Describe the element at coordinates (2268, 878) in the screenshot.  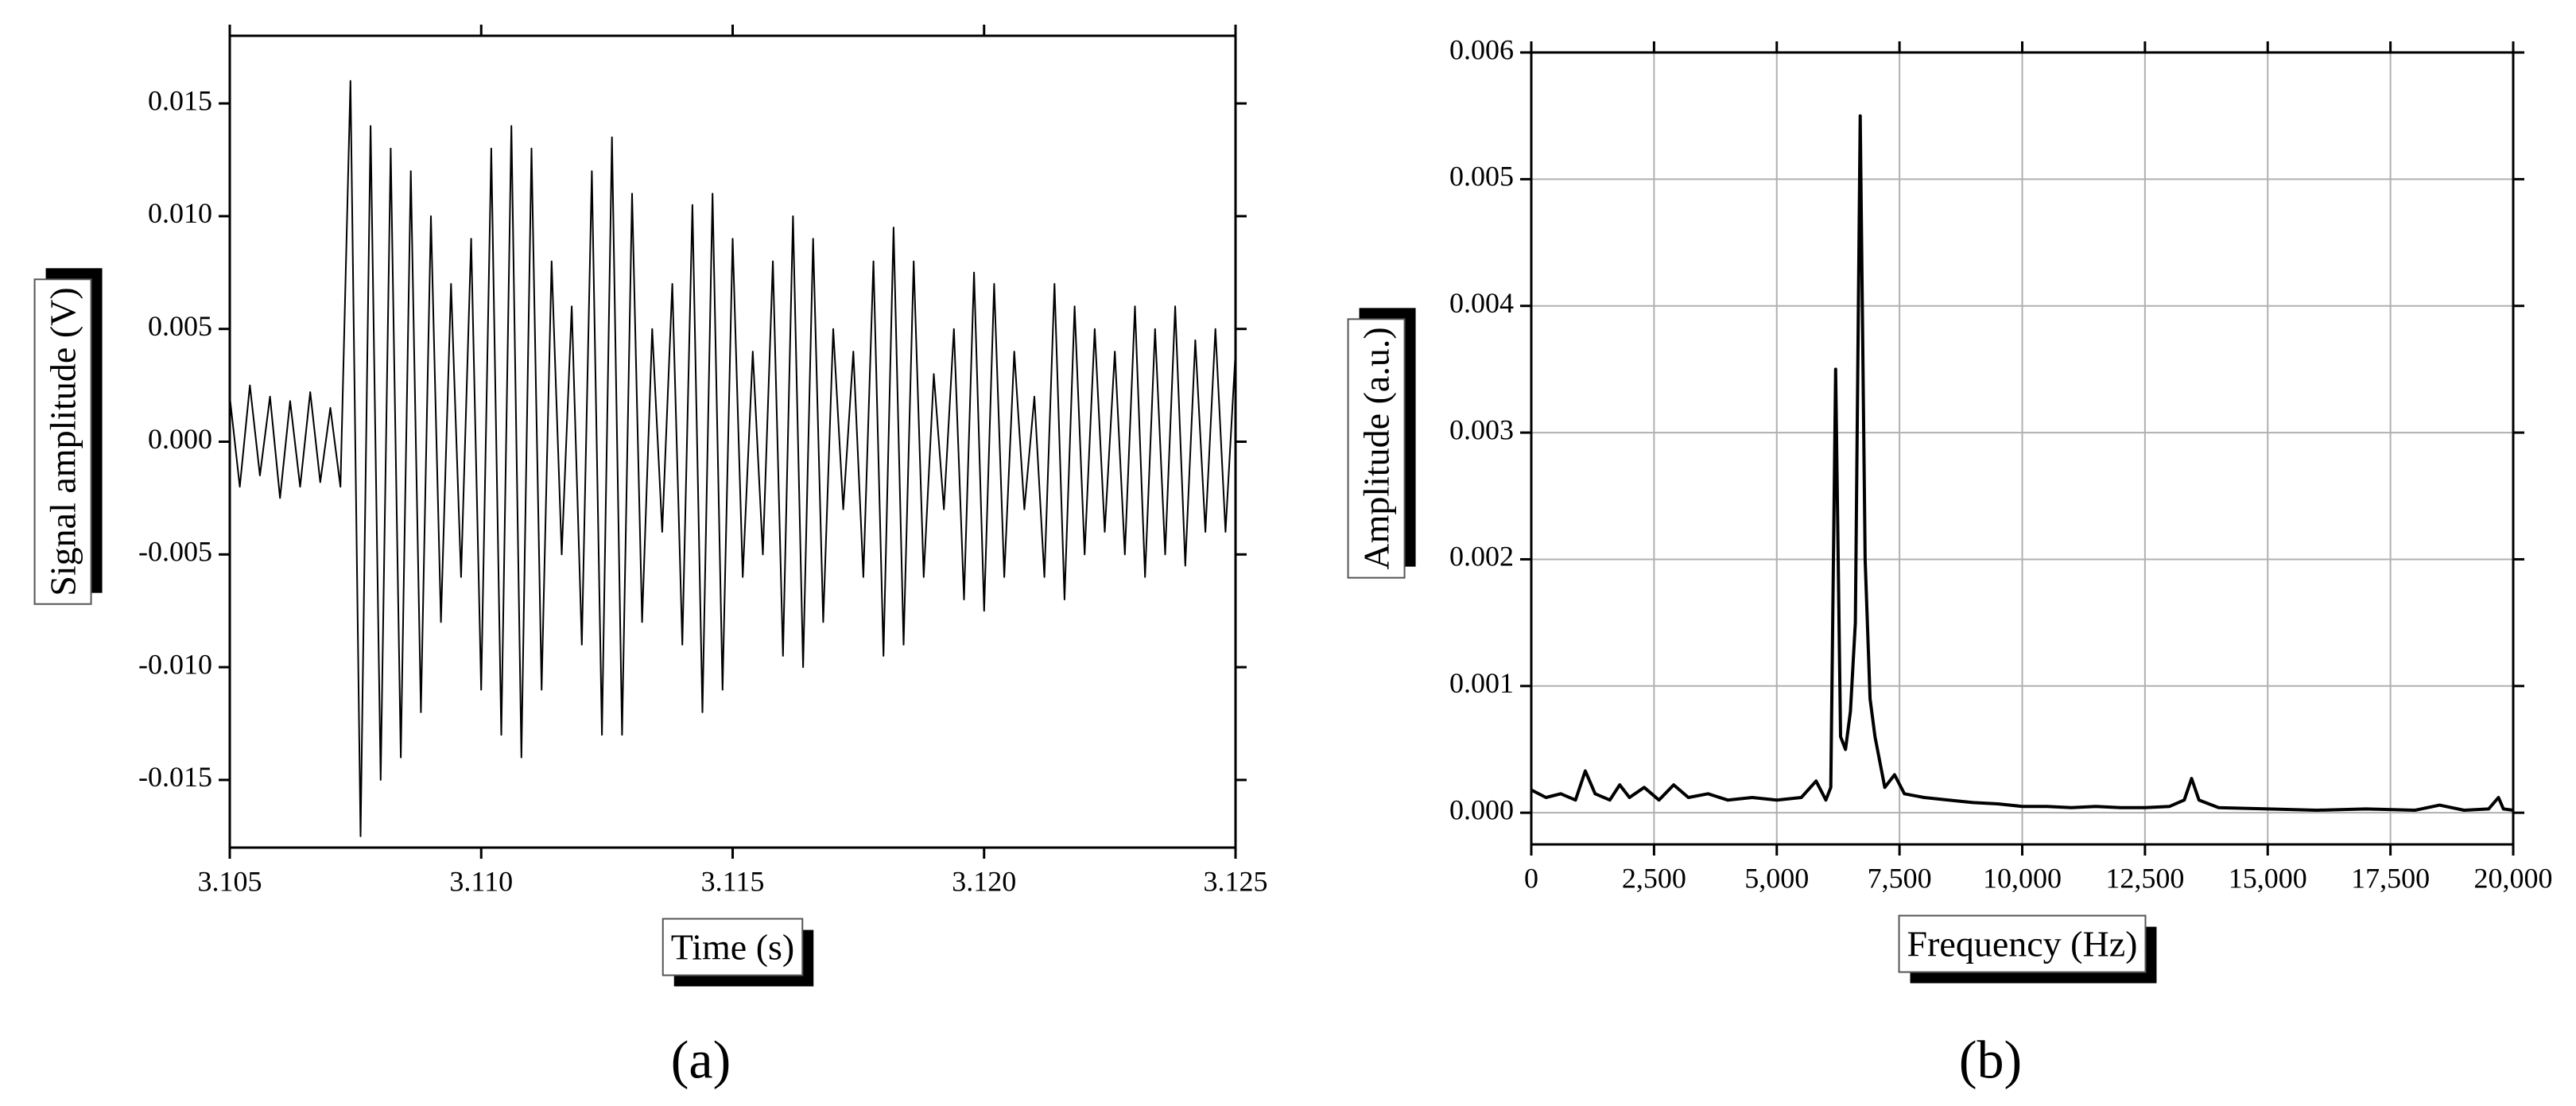
I see `x-tick-label: 15,000` at that location.